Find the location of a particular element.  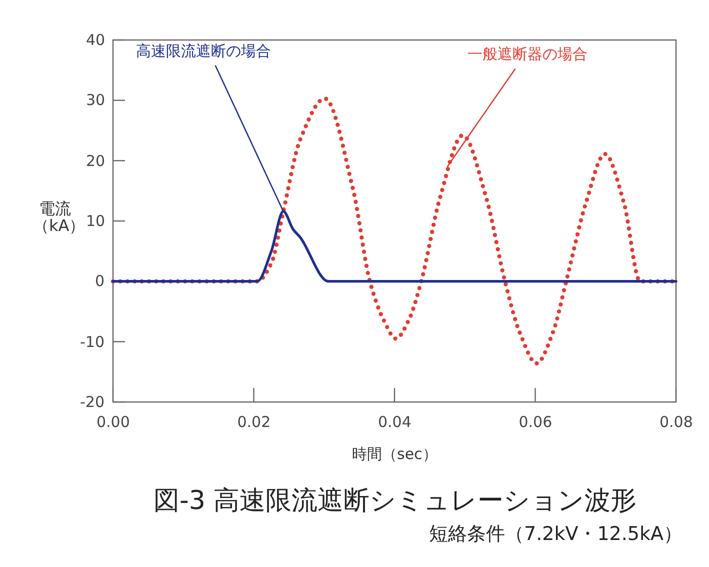

annotation: 一般遮断器の場合 is located at coordinates (527, 54).